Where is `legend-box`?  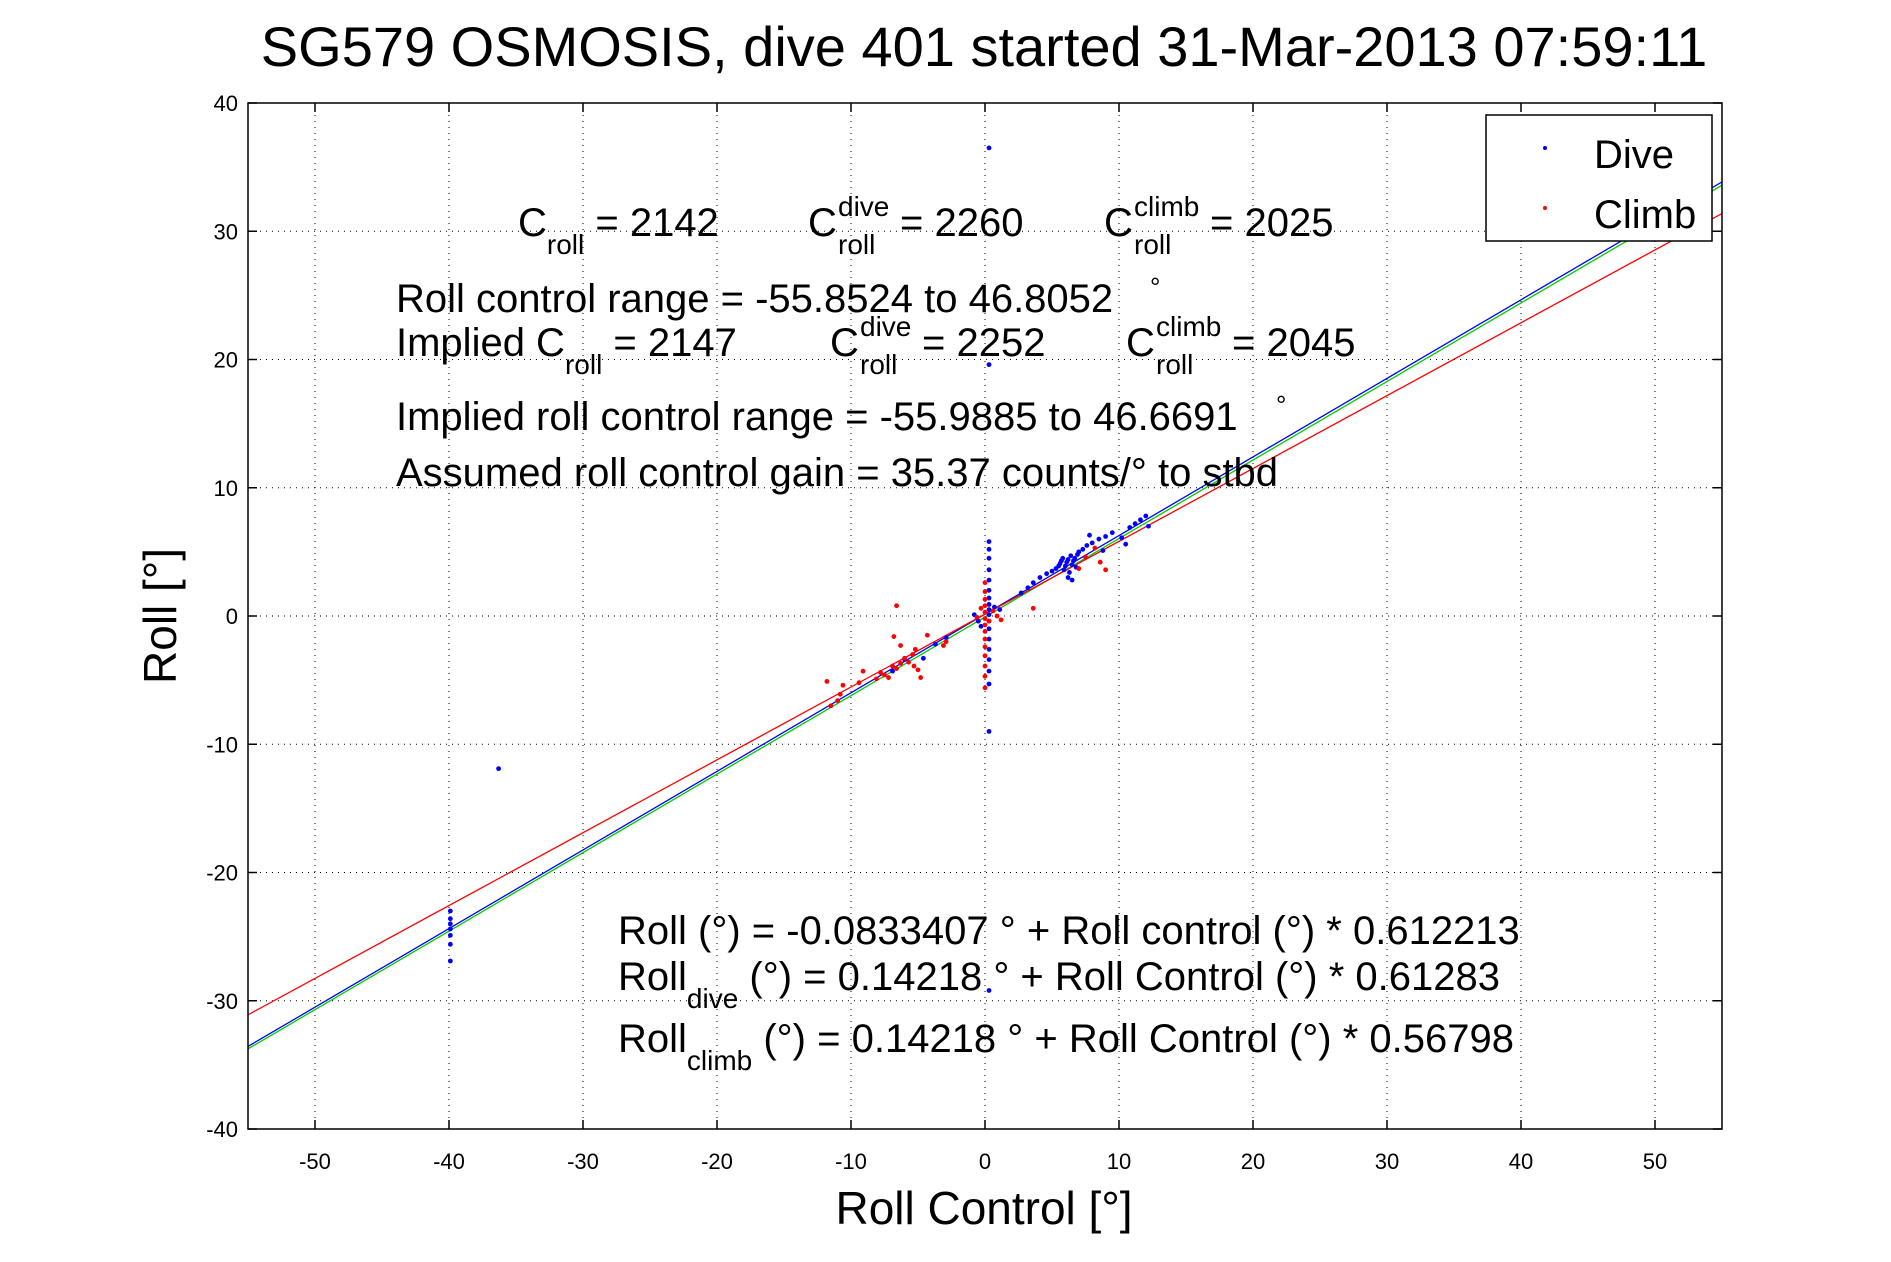
legend-box is located at coordinates (1599, 178).